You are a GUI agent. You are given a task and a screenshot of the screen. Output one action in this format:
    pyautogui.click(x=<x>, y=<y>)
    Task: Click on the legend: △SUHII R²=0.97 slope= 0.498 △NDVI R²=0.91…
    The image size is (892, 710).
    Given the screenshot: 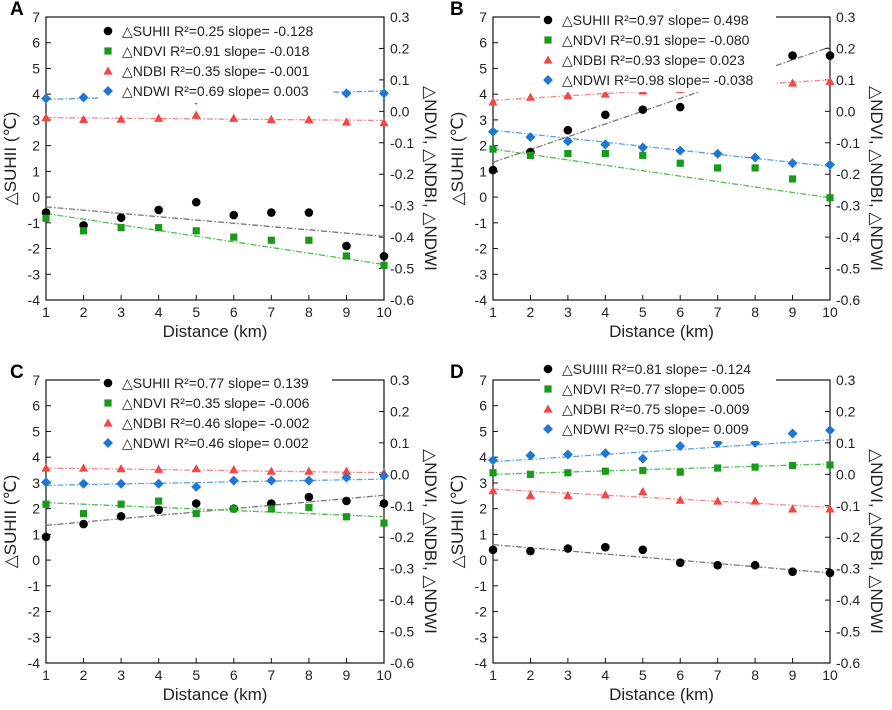 What is the action you would take?
    pyautogui.click(x=658, y=50)
    